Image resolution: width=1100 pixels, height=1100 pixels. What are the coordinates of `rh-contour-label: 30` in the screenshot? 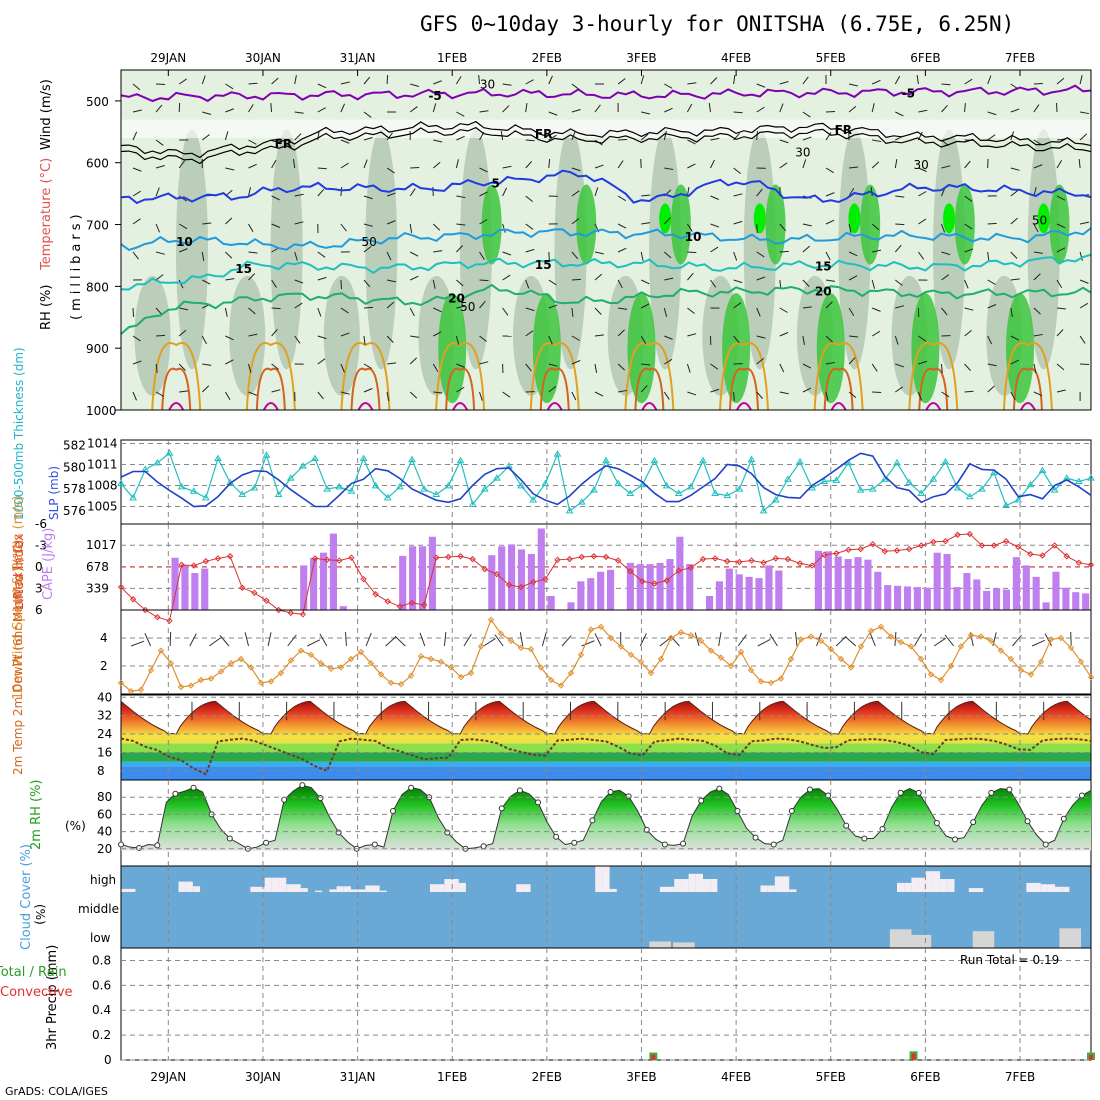 It's located at (921, 165).